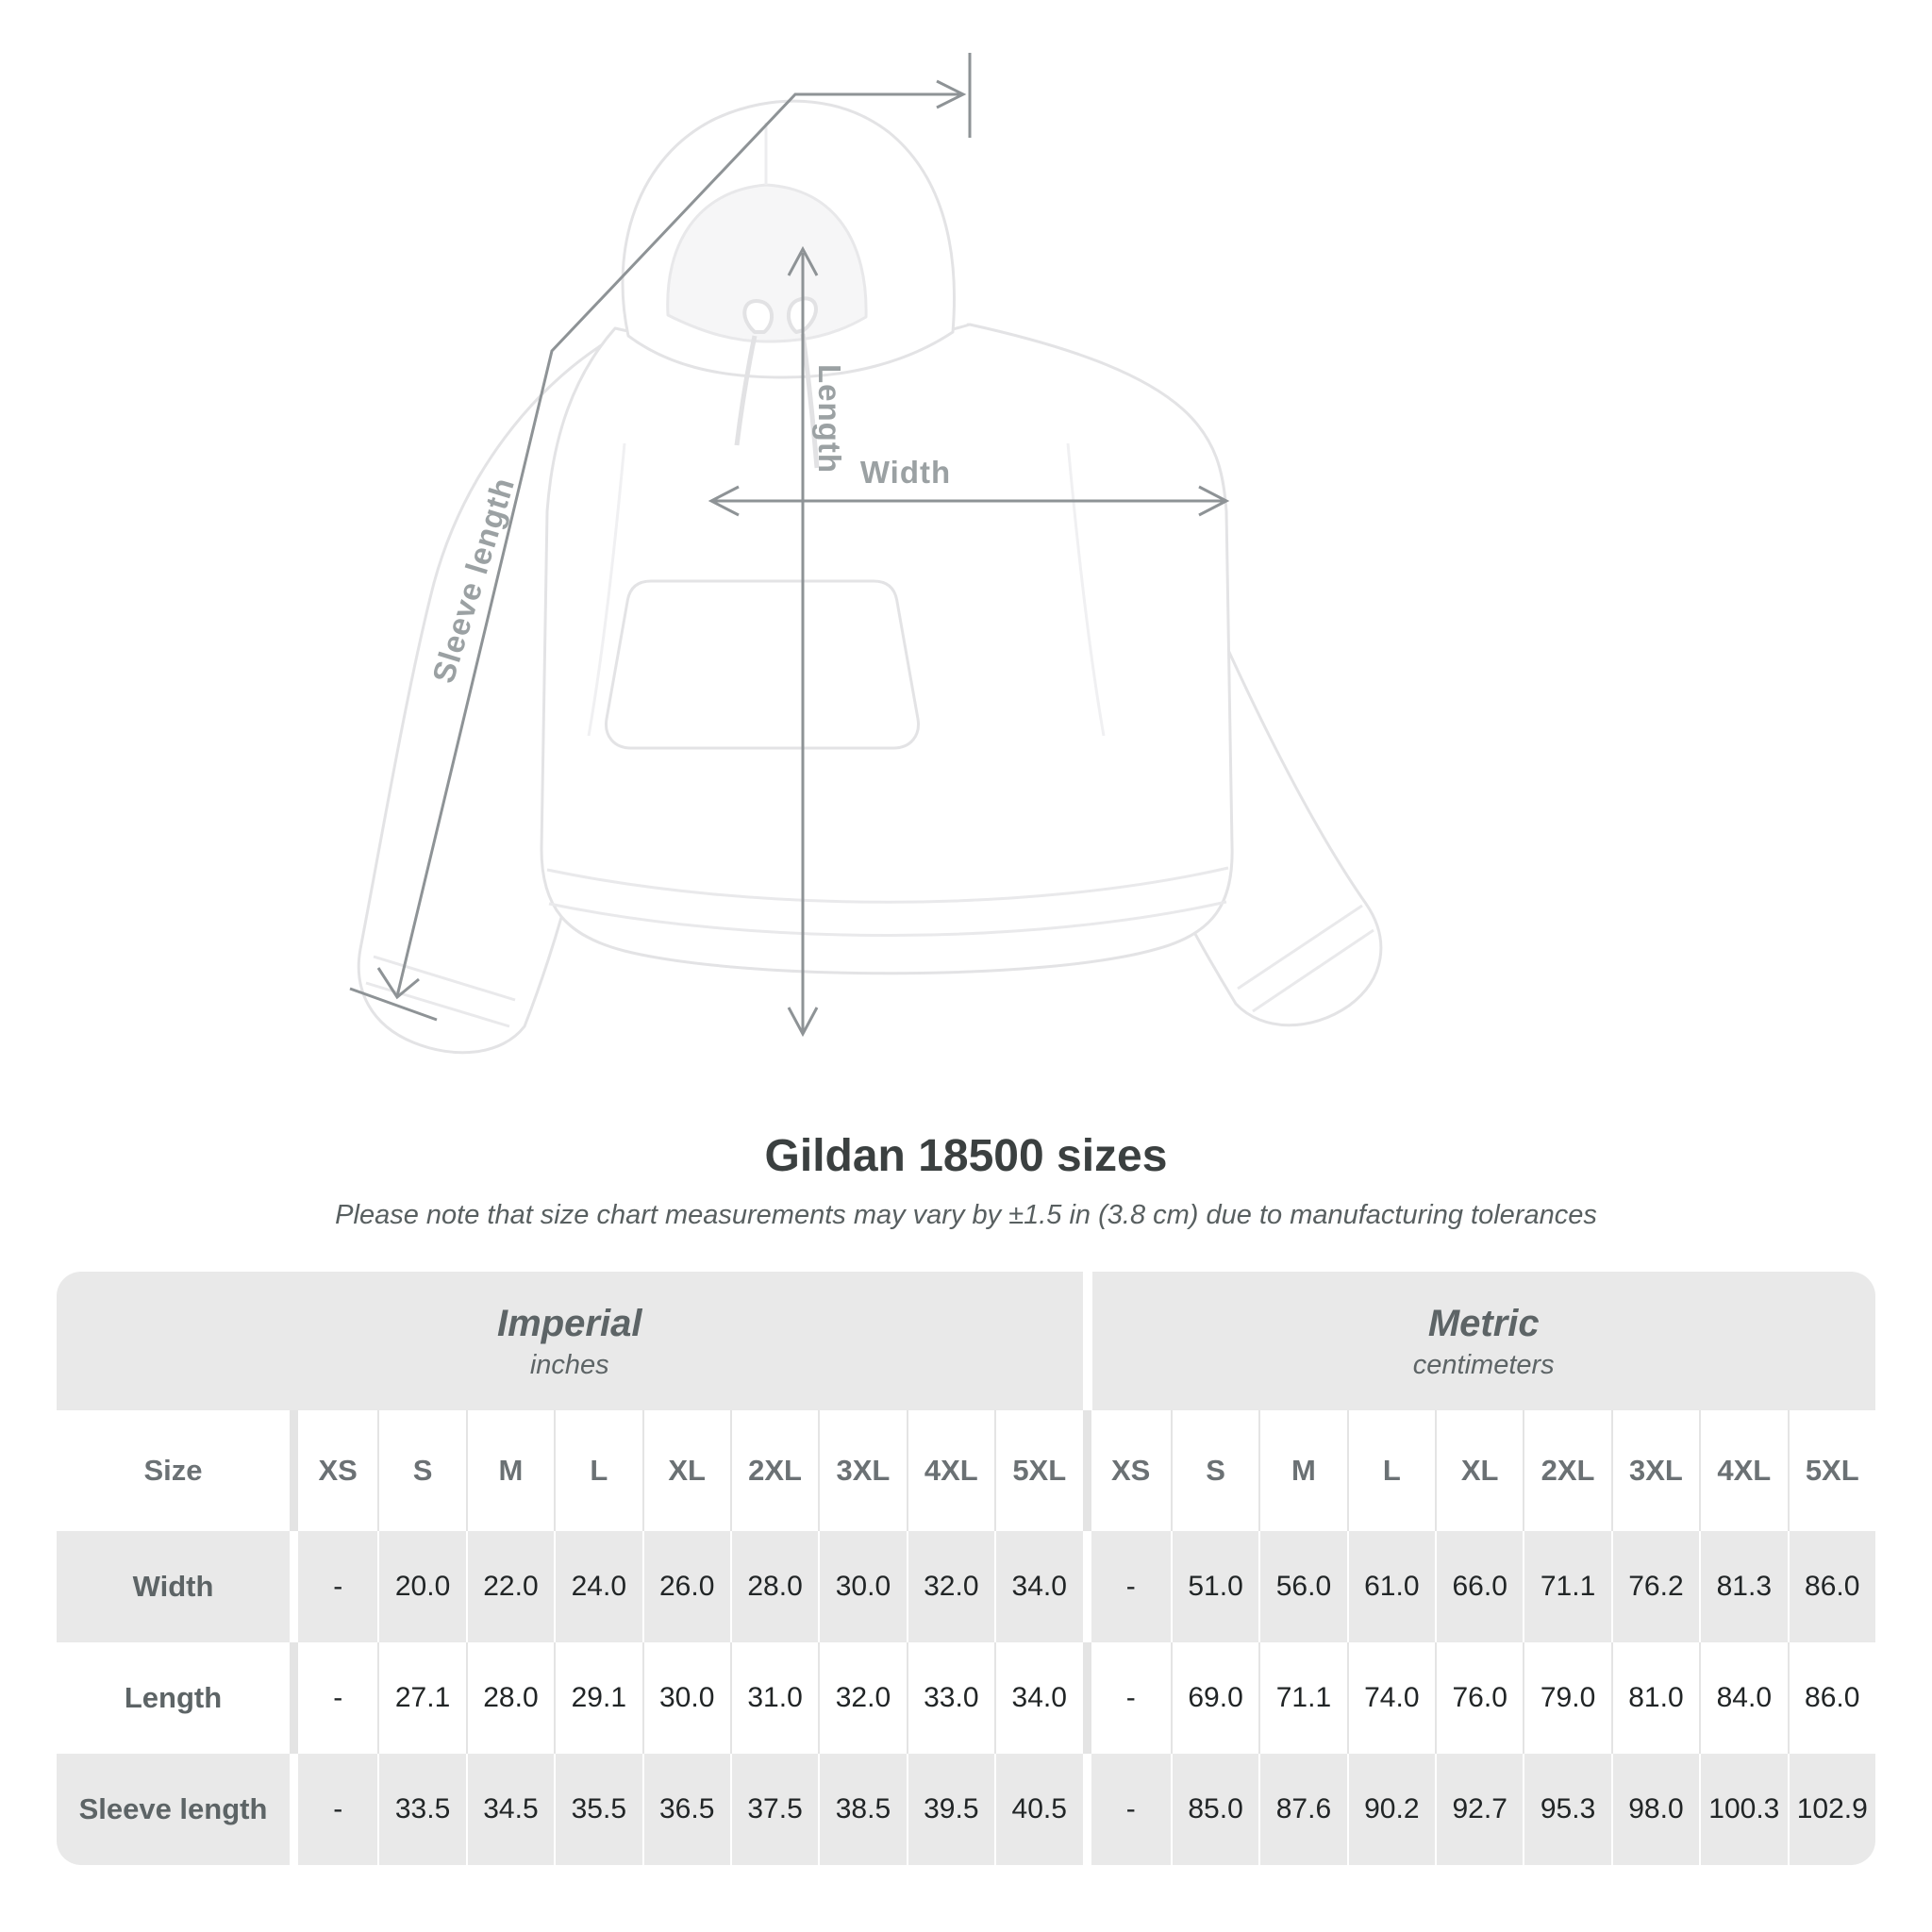 Image resolution: width=1932 pixels, height=1932 pixels. What do you see at coordinates (905, 473) in the screenshot?
I see `width-dimension-label: Width` at bounding box center [905, 473].